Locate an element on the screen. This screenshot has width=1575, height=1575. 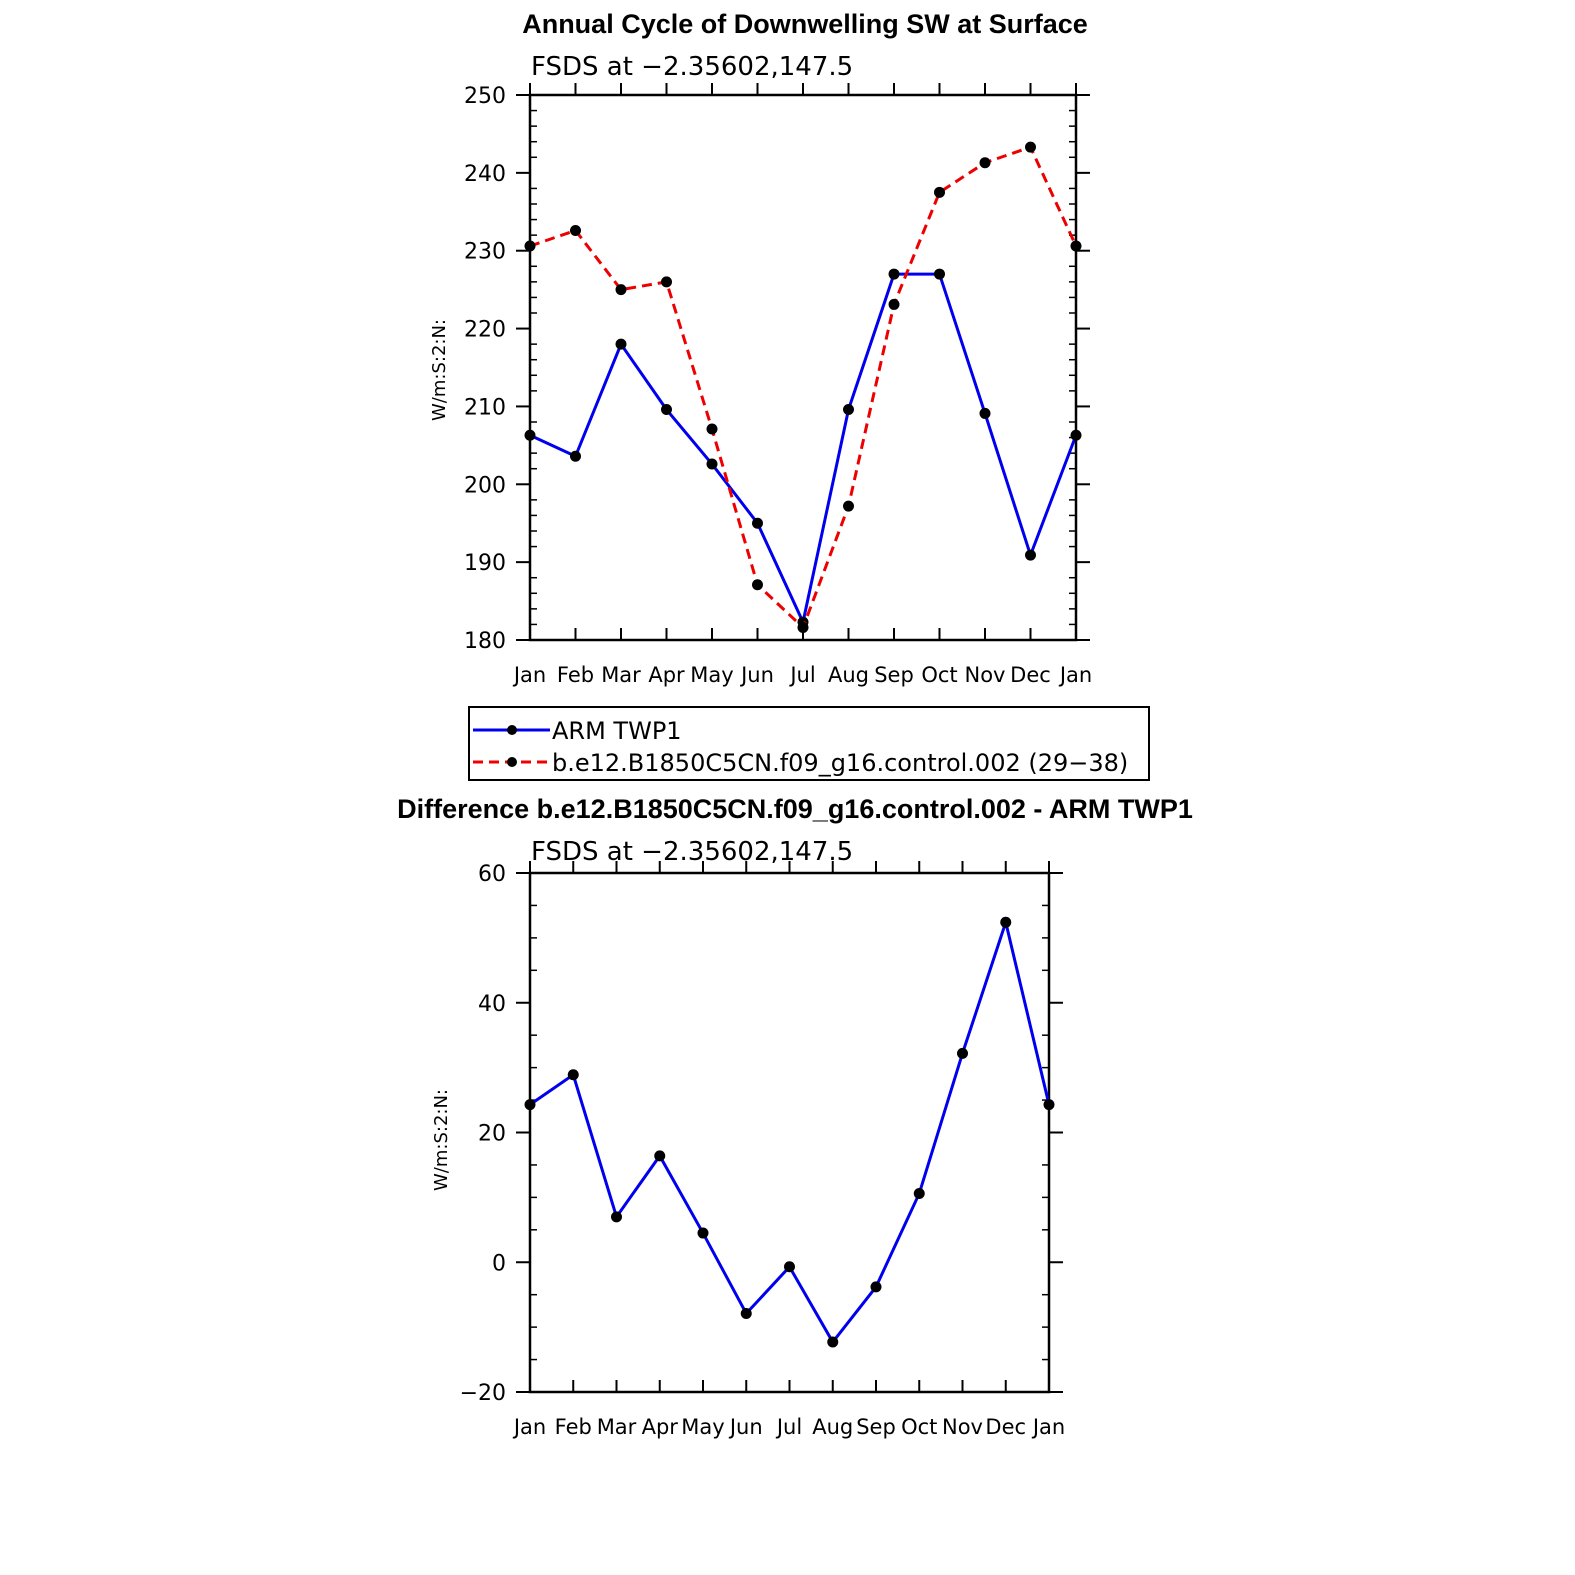
legend-box is located at coordinates (809, 743).